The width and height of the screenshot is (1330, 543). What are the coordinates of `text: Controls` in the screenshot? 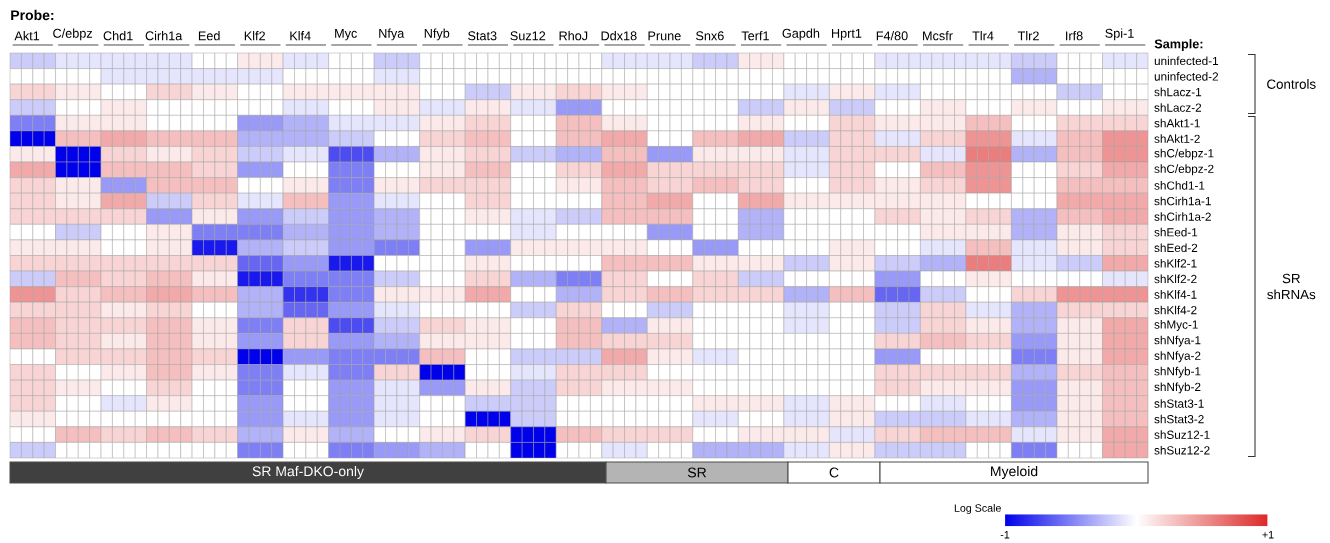 It's located at (1291, 84).